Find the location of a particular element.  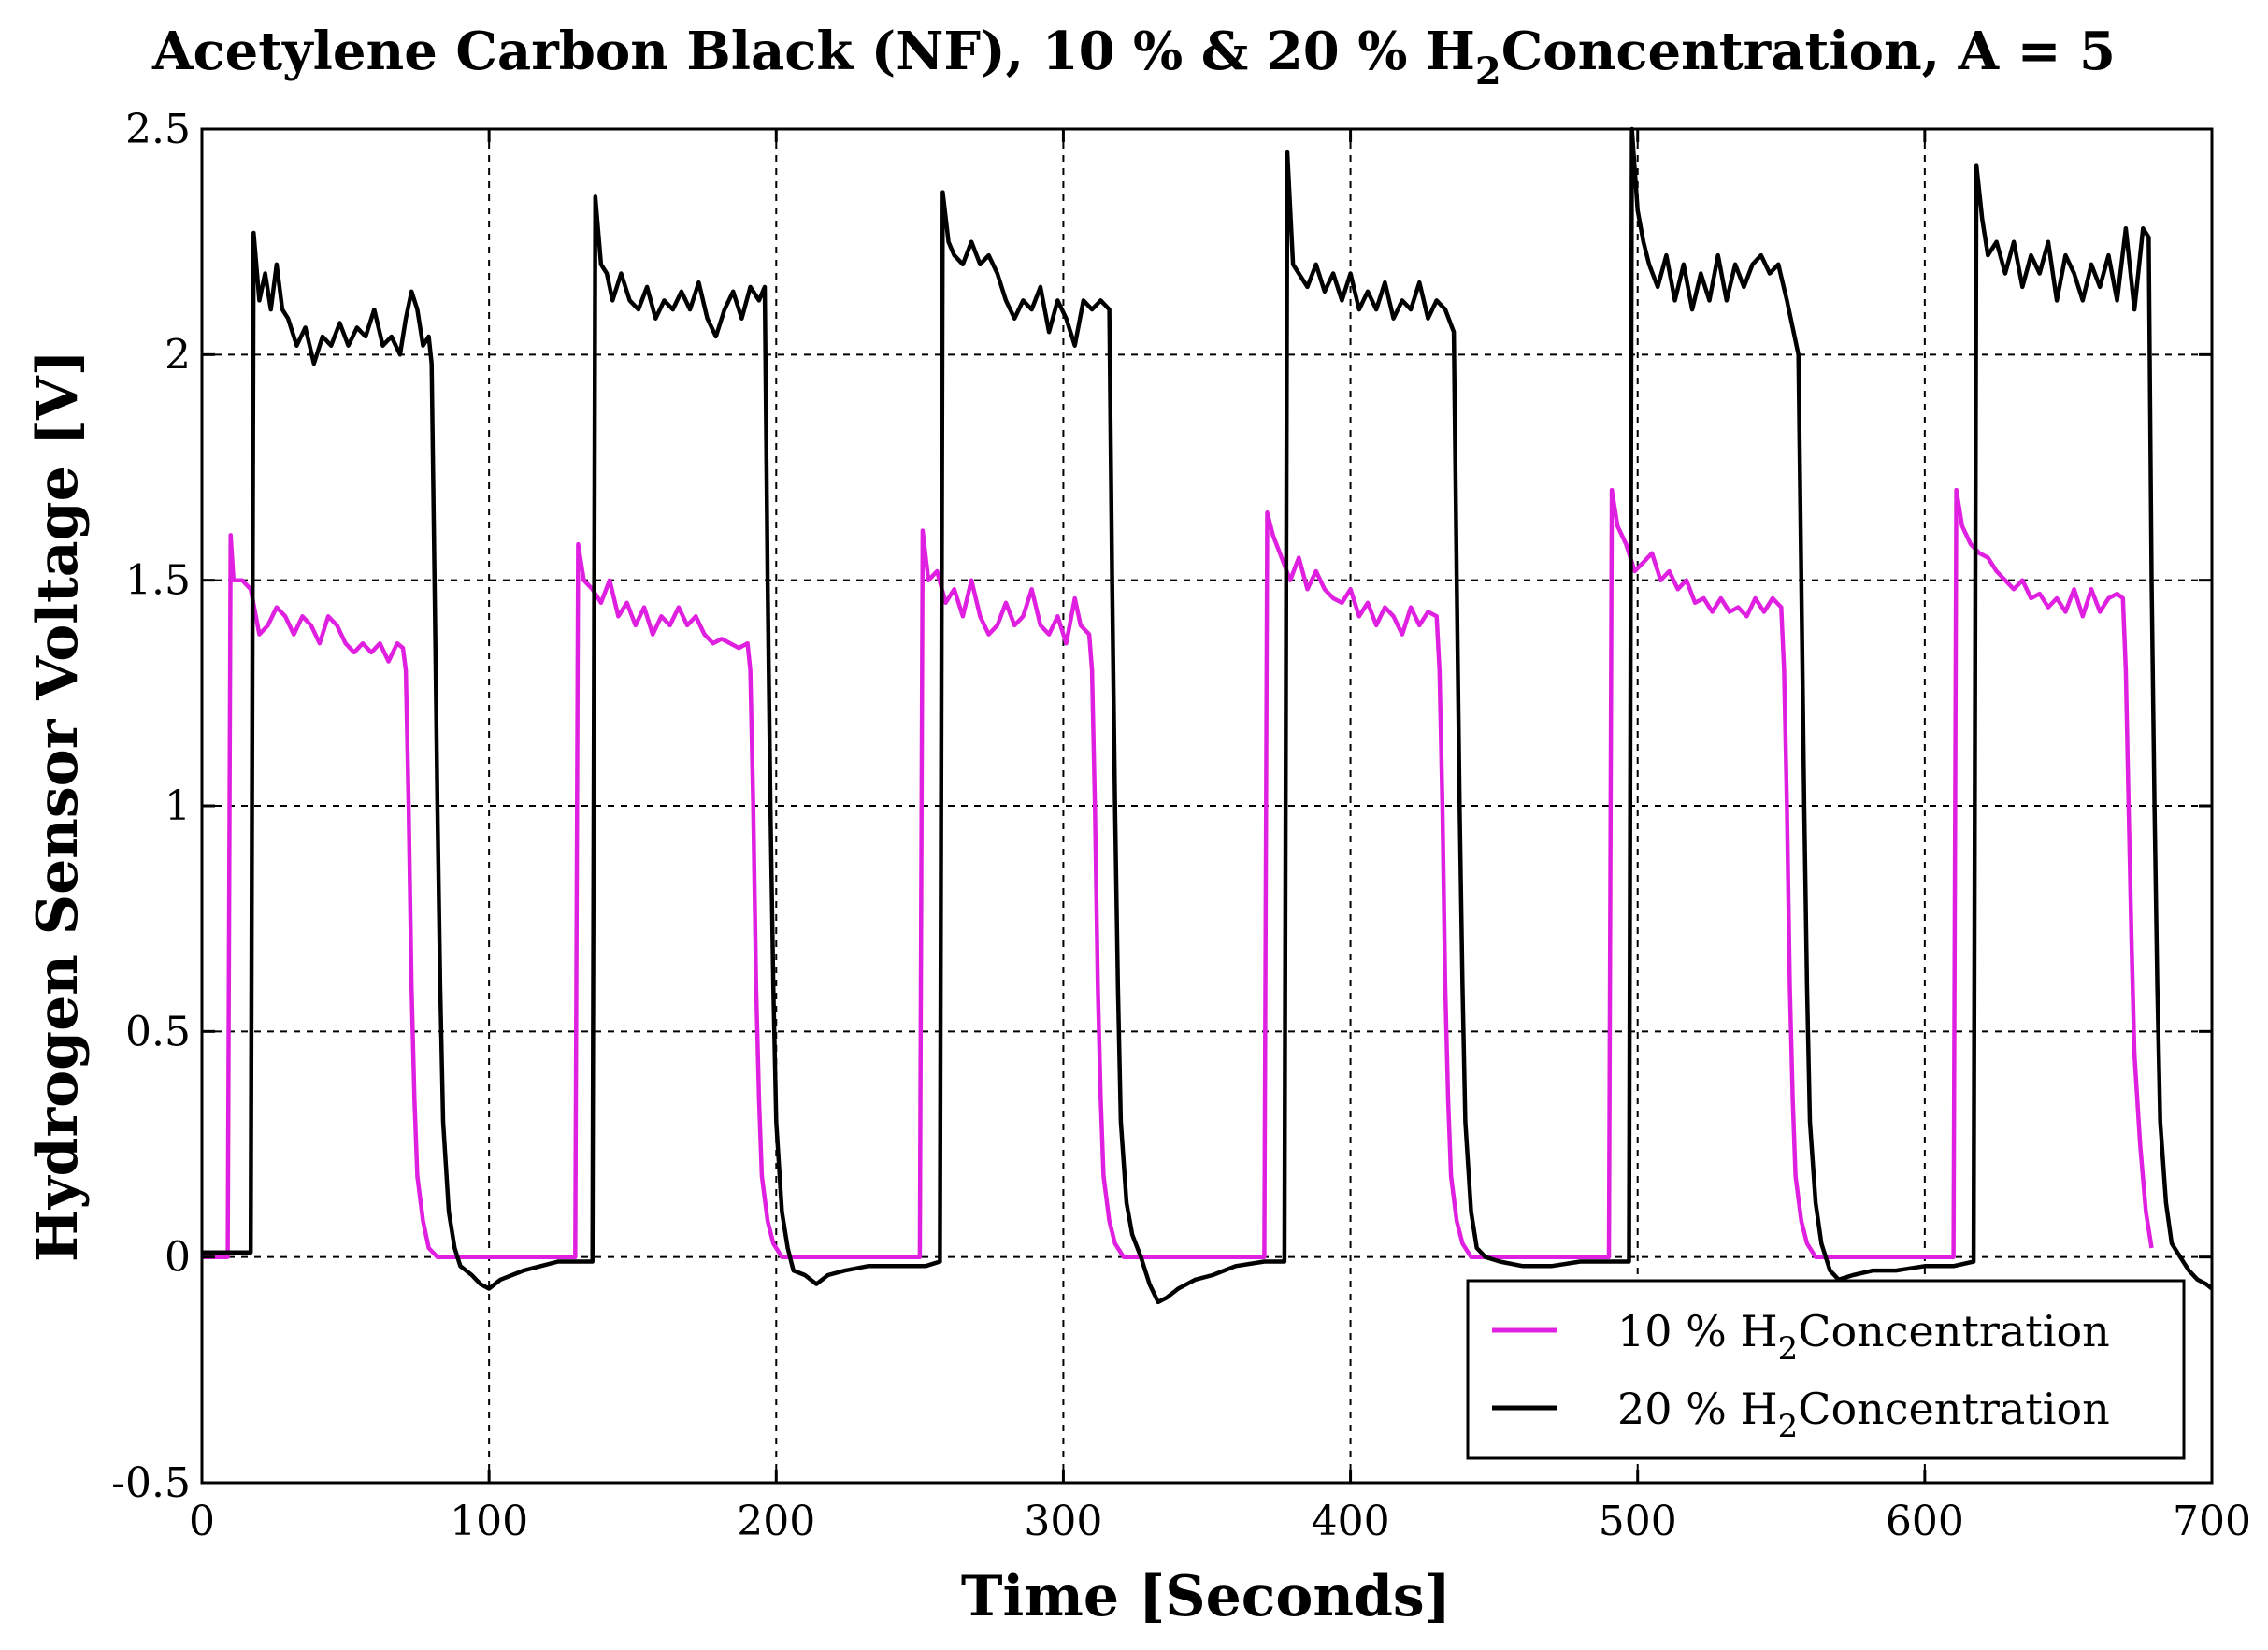

y-tick-label: 1.5 is located at coordinates (158, 581).